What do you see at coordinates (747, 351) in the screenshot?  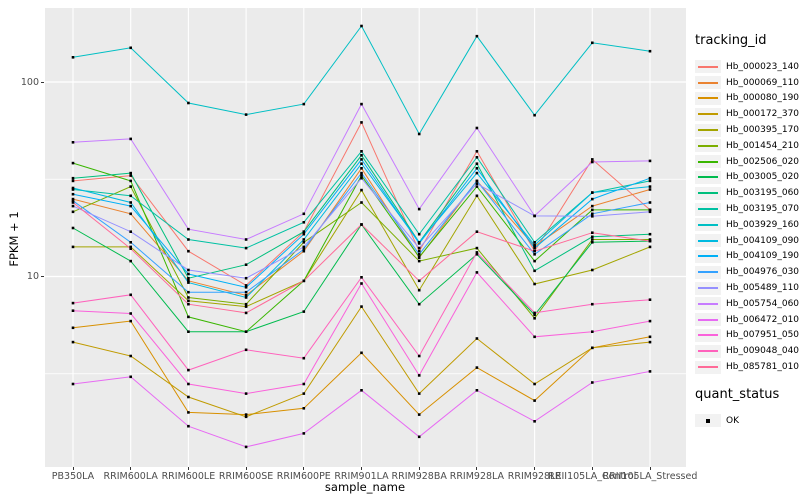 I see `legend-entry: Hb_009048_040` at bounding box center [747, 351].